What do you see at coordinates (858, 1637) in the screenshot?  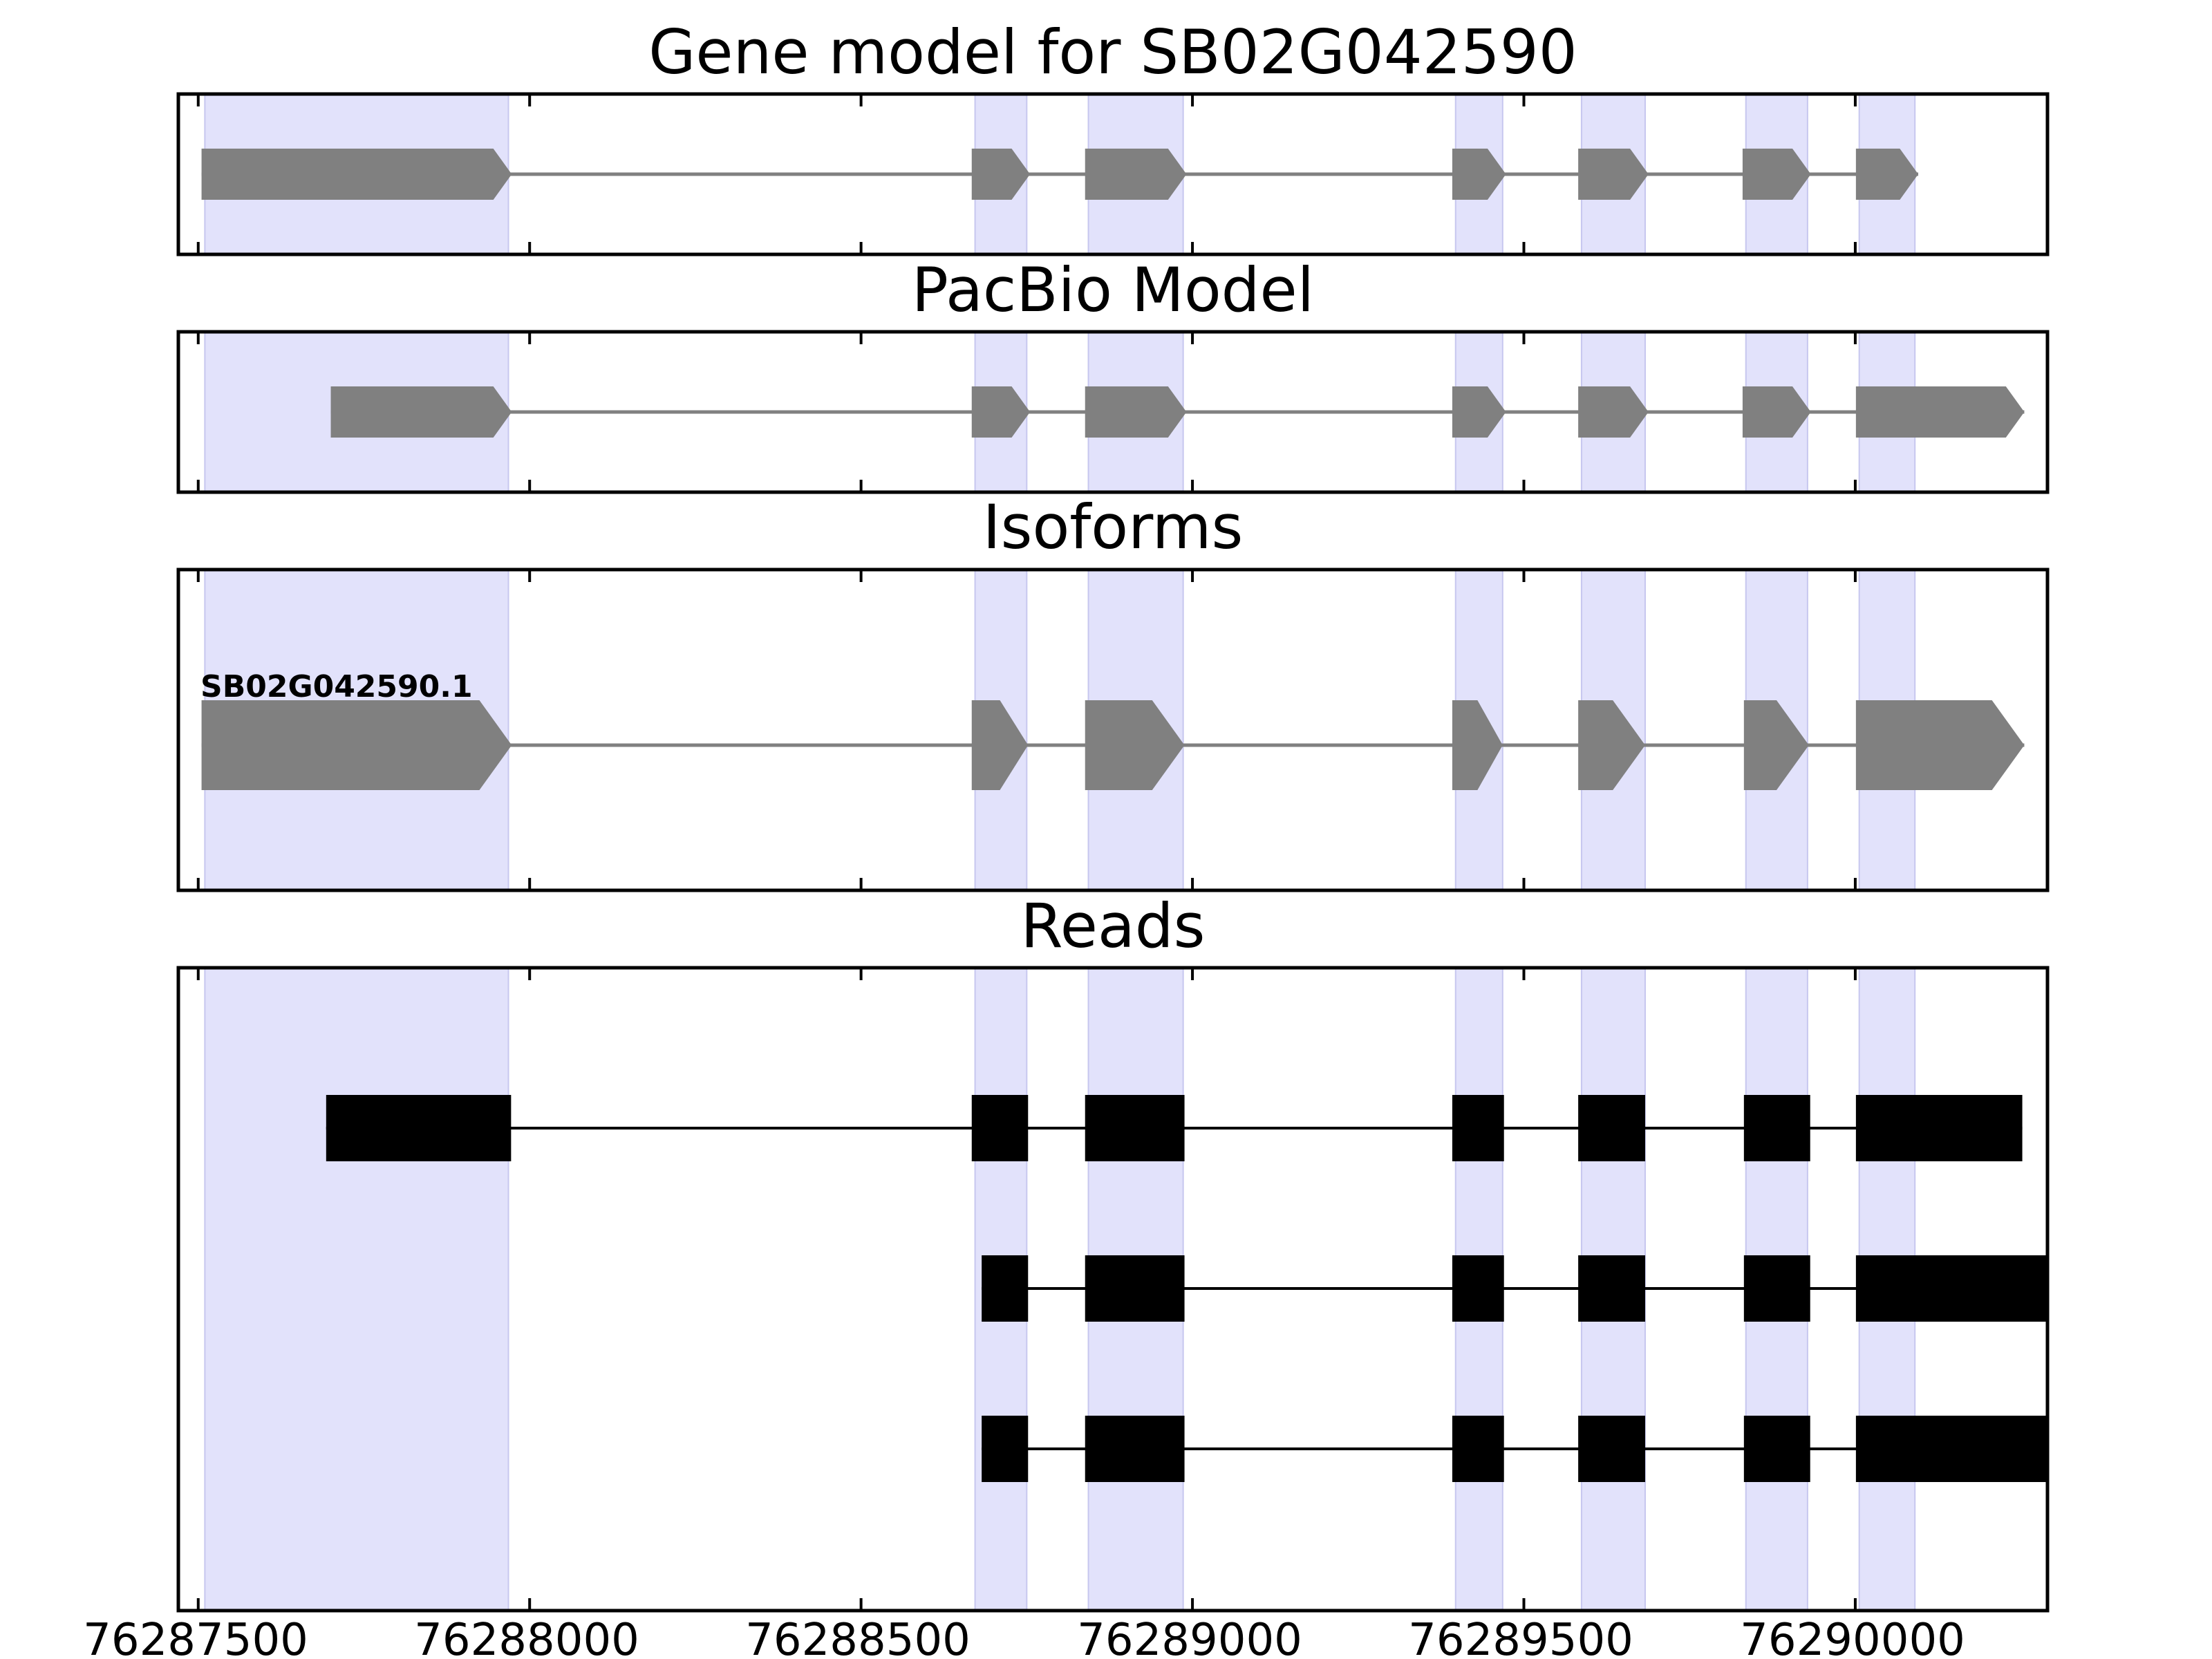 I see `x-tick-label-3: 76288500` at bounding box center [858, 1637].